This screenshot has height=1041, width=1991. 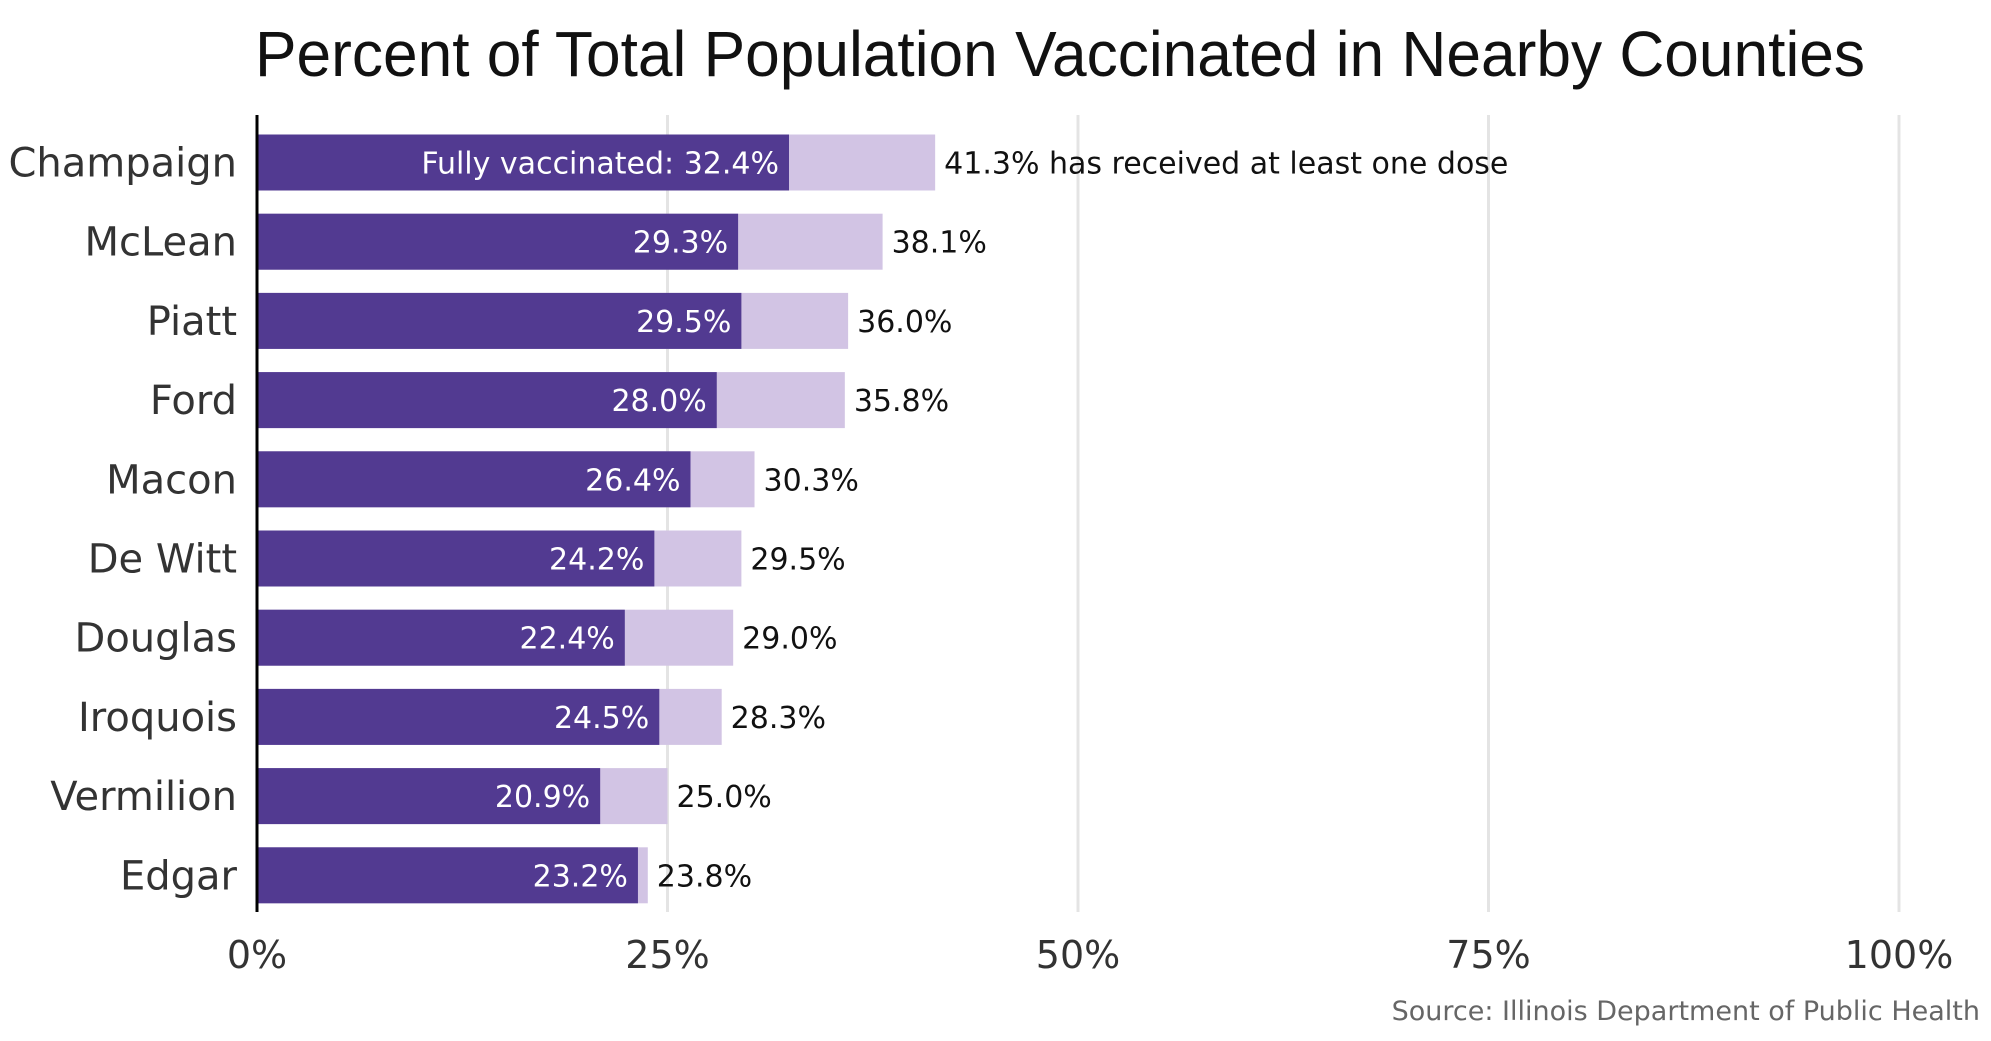 I want to click on label-at-least-one-dose: 28.3%, so click(x=778, y=718).